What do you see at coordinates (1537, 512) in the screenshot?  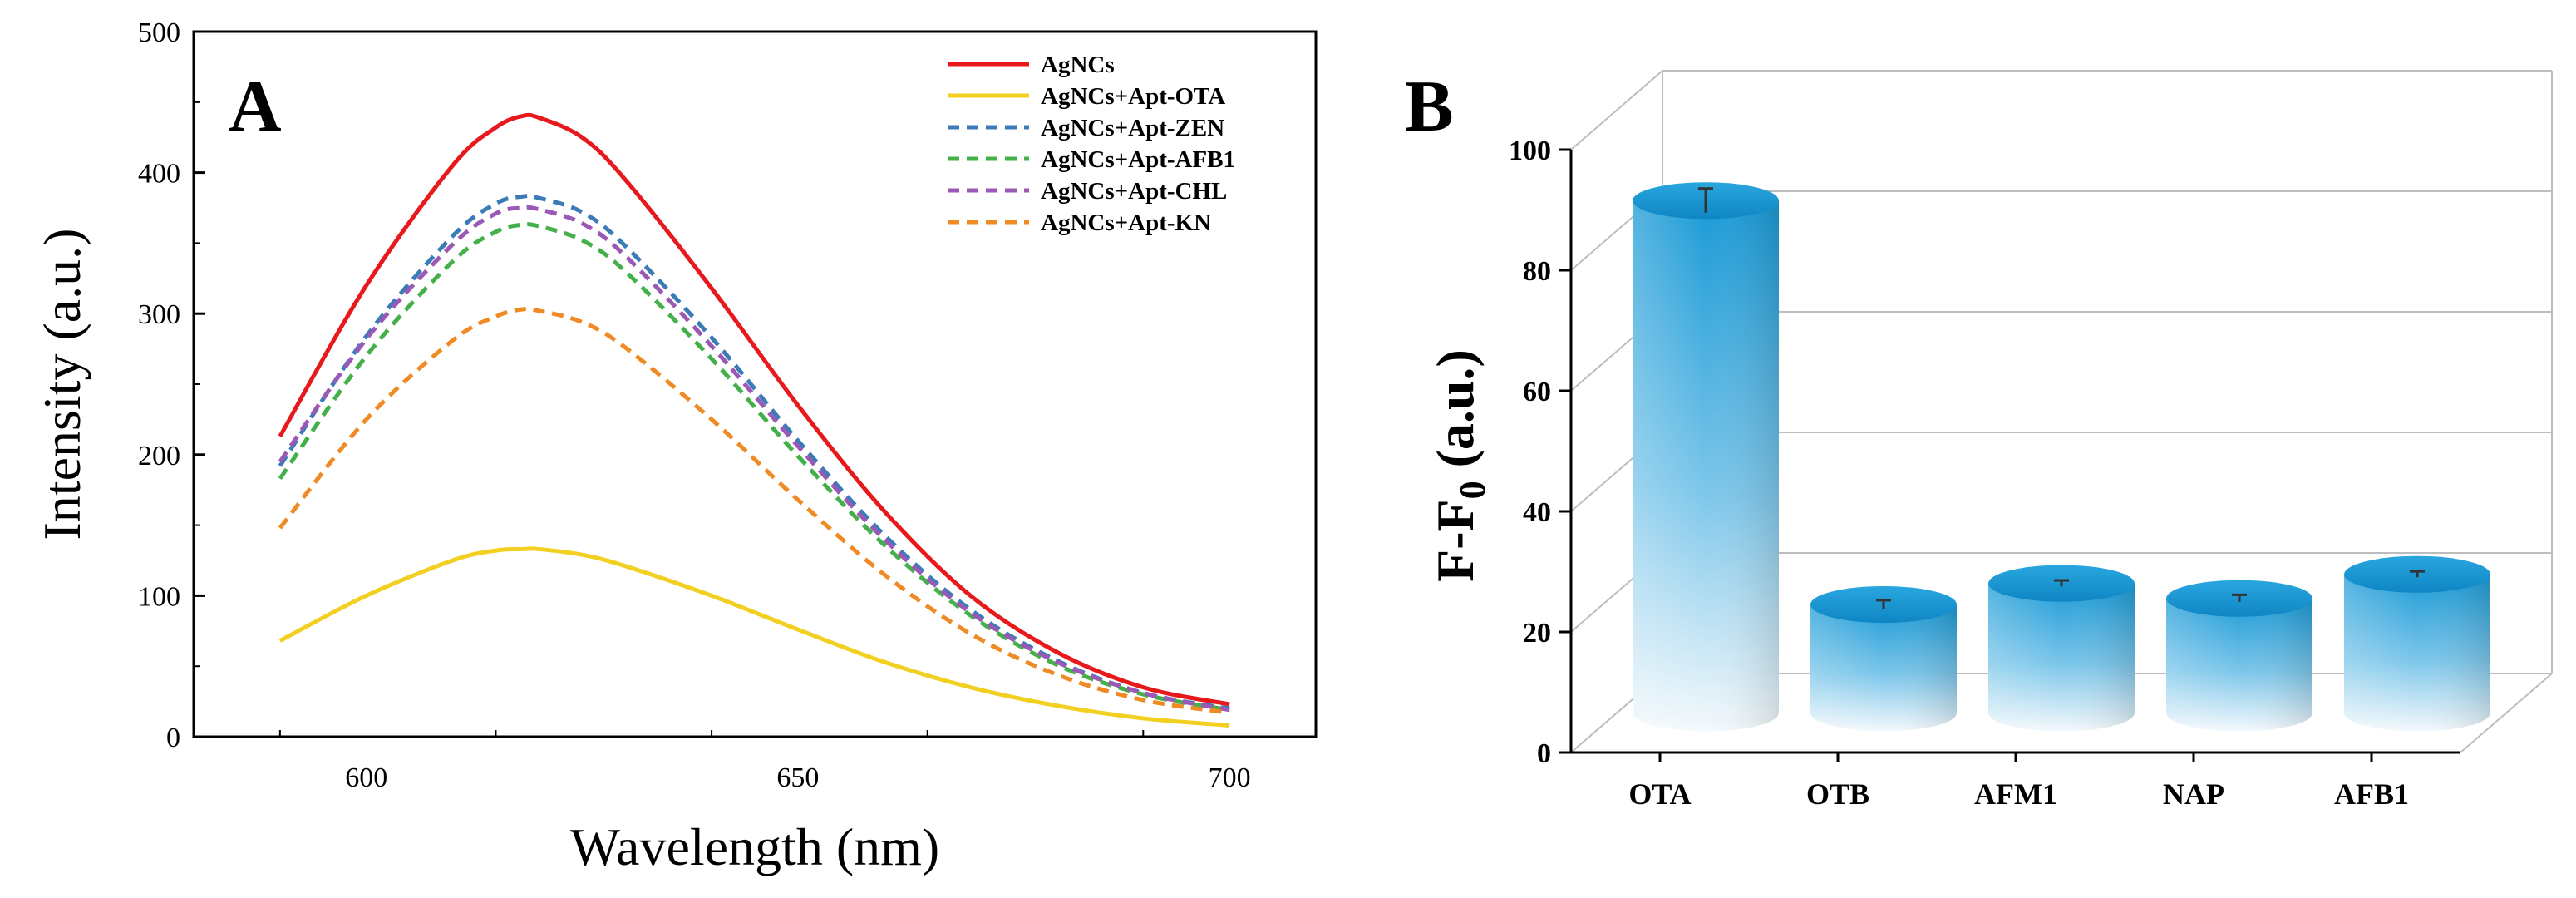 I see `b-y-tick-label-40: 40` at bounding box center [1537, 512].